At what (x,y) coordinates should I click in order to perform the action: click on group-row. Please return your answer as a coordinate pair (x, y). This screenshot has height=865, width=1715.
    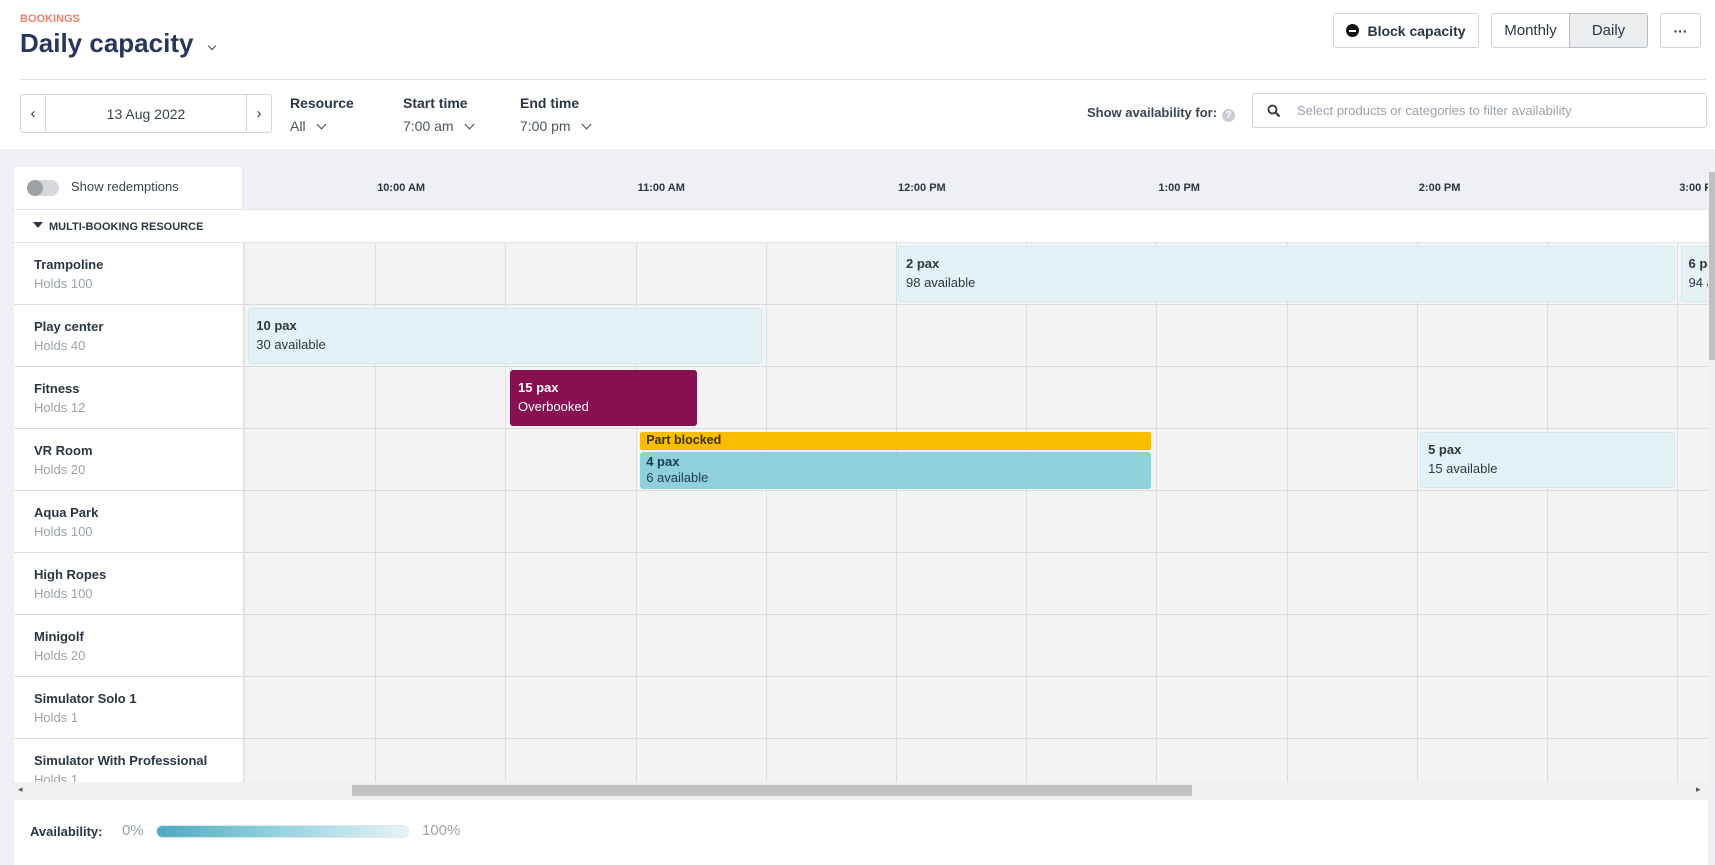
    Looking at the image, I should click on (861, 226).